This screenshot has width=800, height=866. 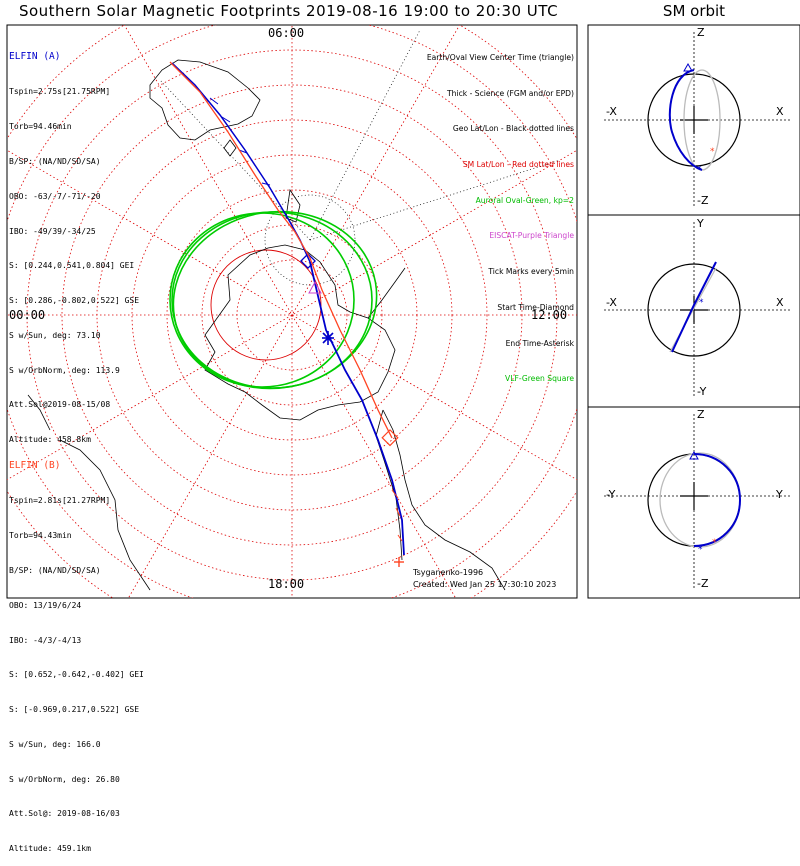 What do you see at coordinates (105, 515) in the screenshot?
I see `africa-outline` at bounding box center [105, 515].